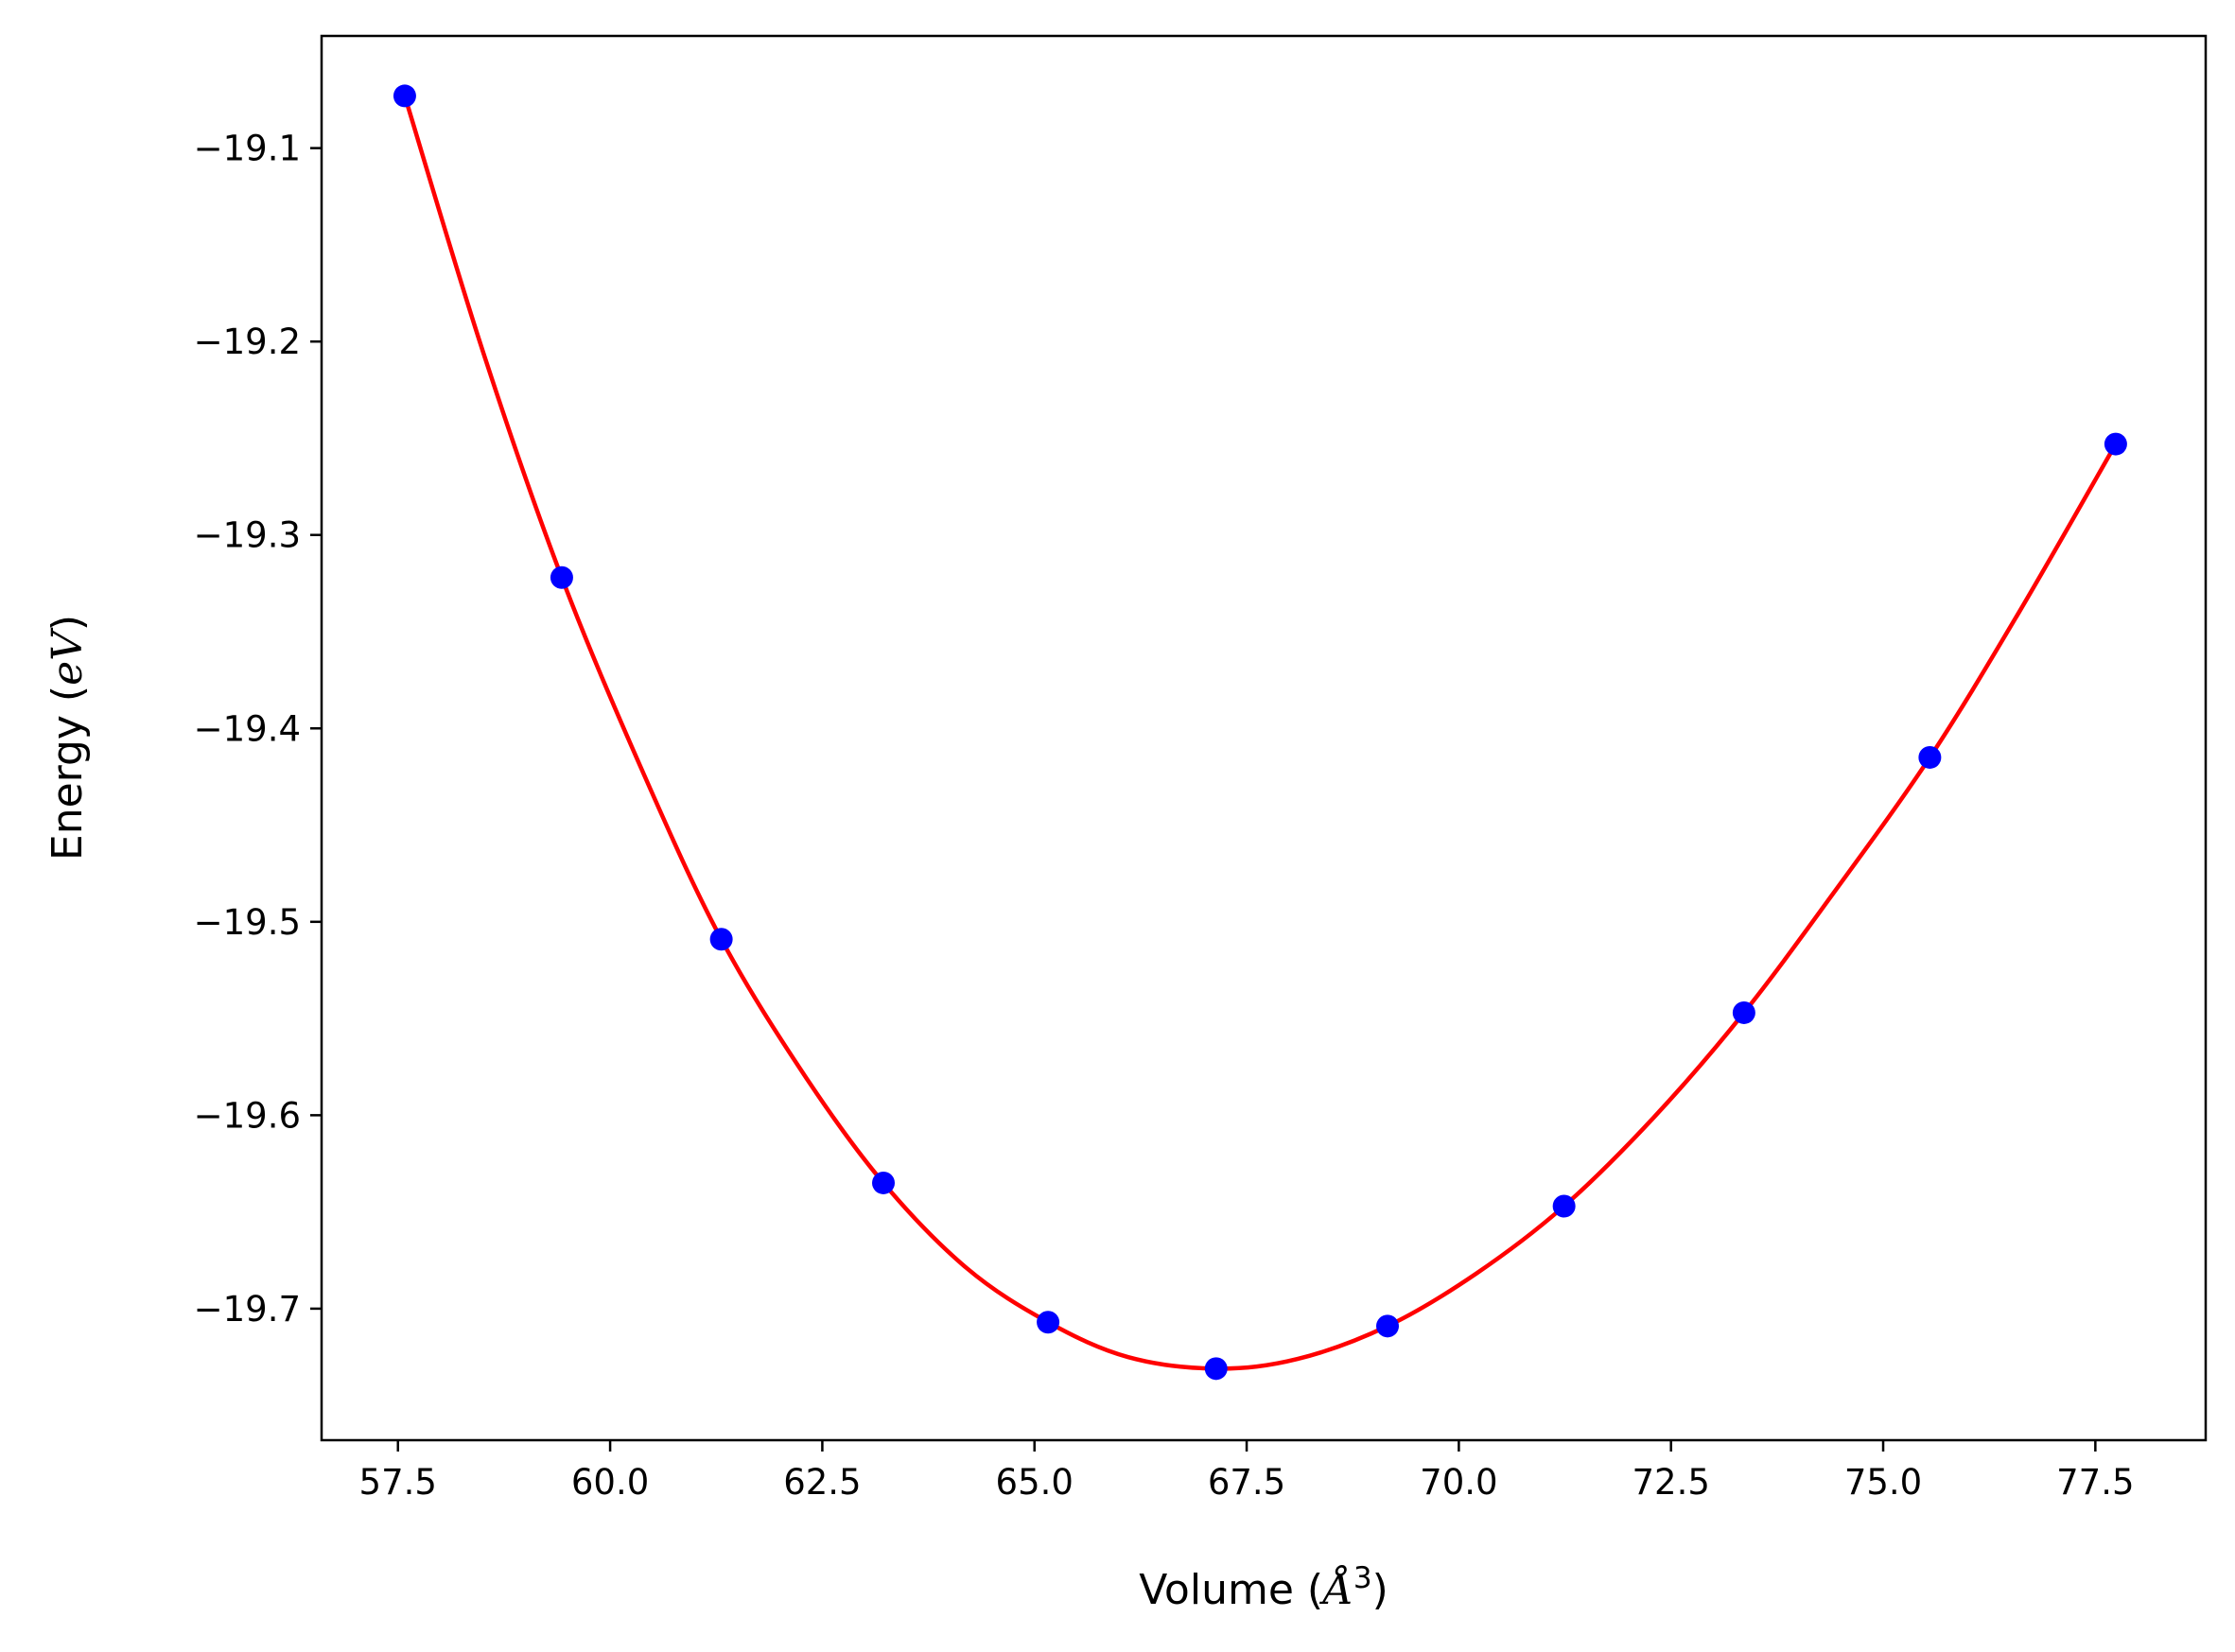  I want to click on x-tick-label: 70.0, so click(1458, 1483).